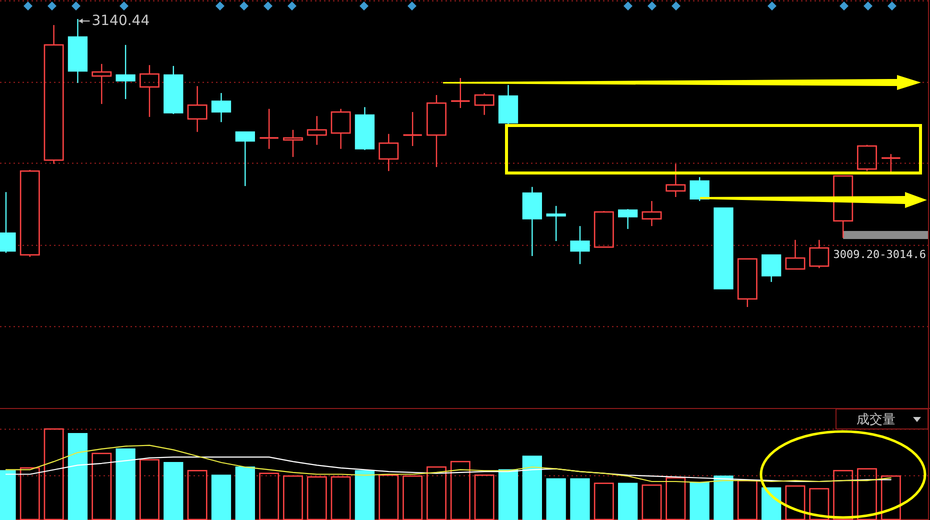 This screenshot has width=930, height=520. What do you see at coordinates (121, 20) in the screenshot?
I see `annotation: 3140.44` at bounding box center [121, 20].